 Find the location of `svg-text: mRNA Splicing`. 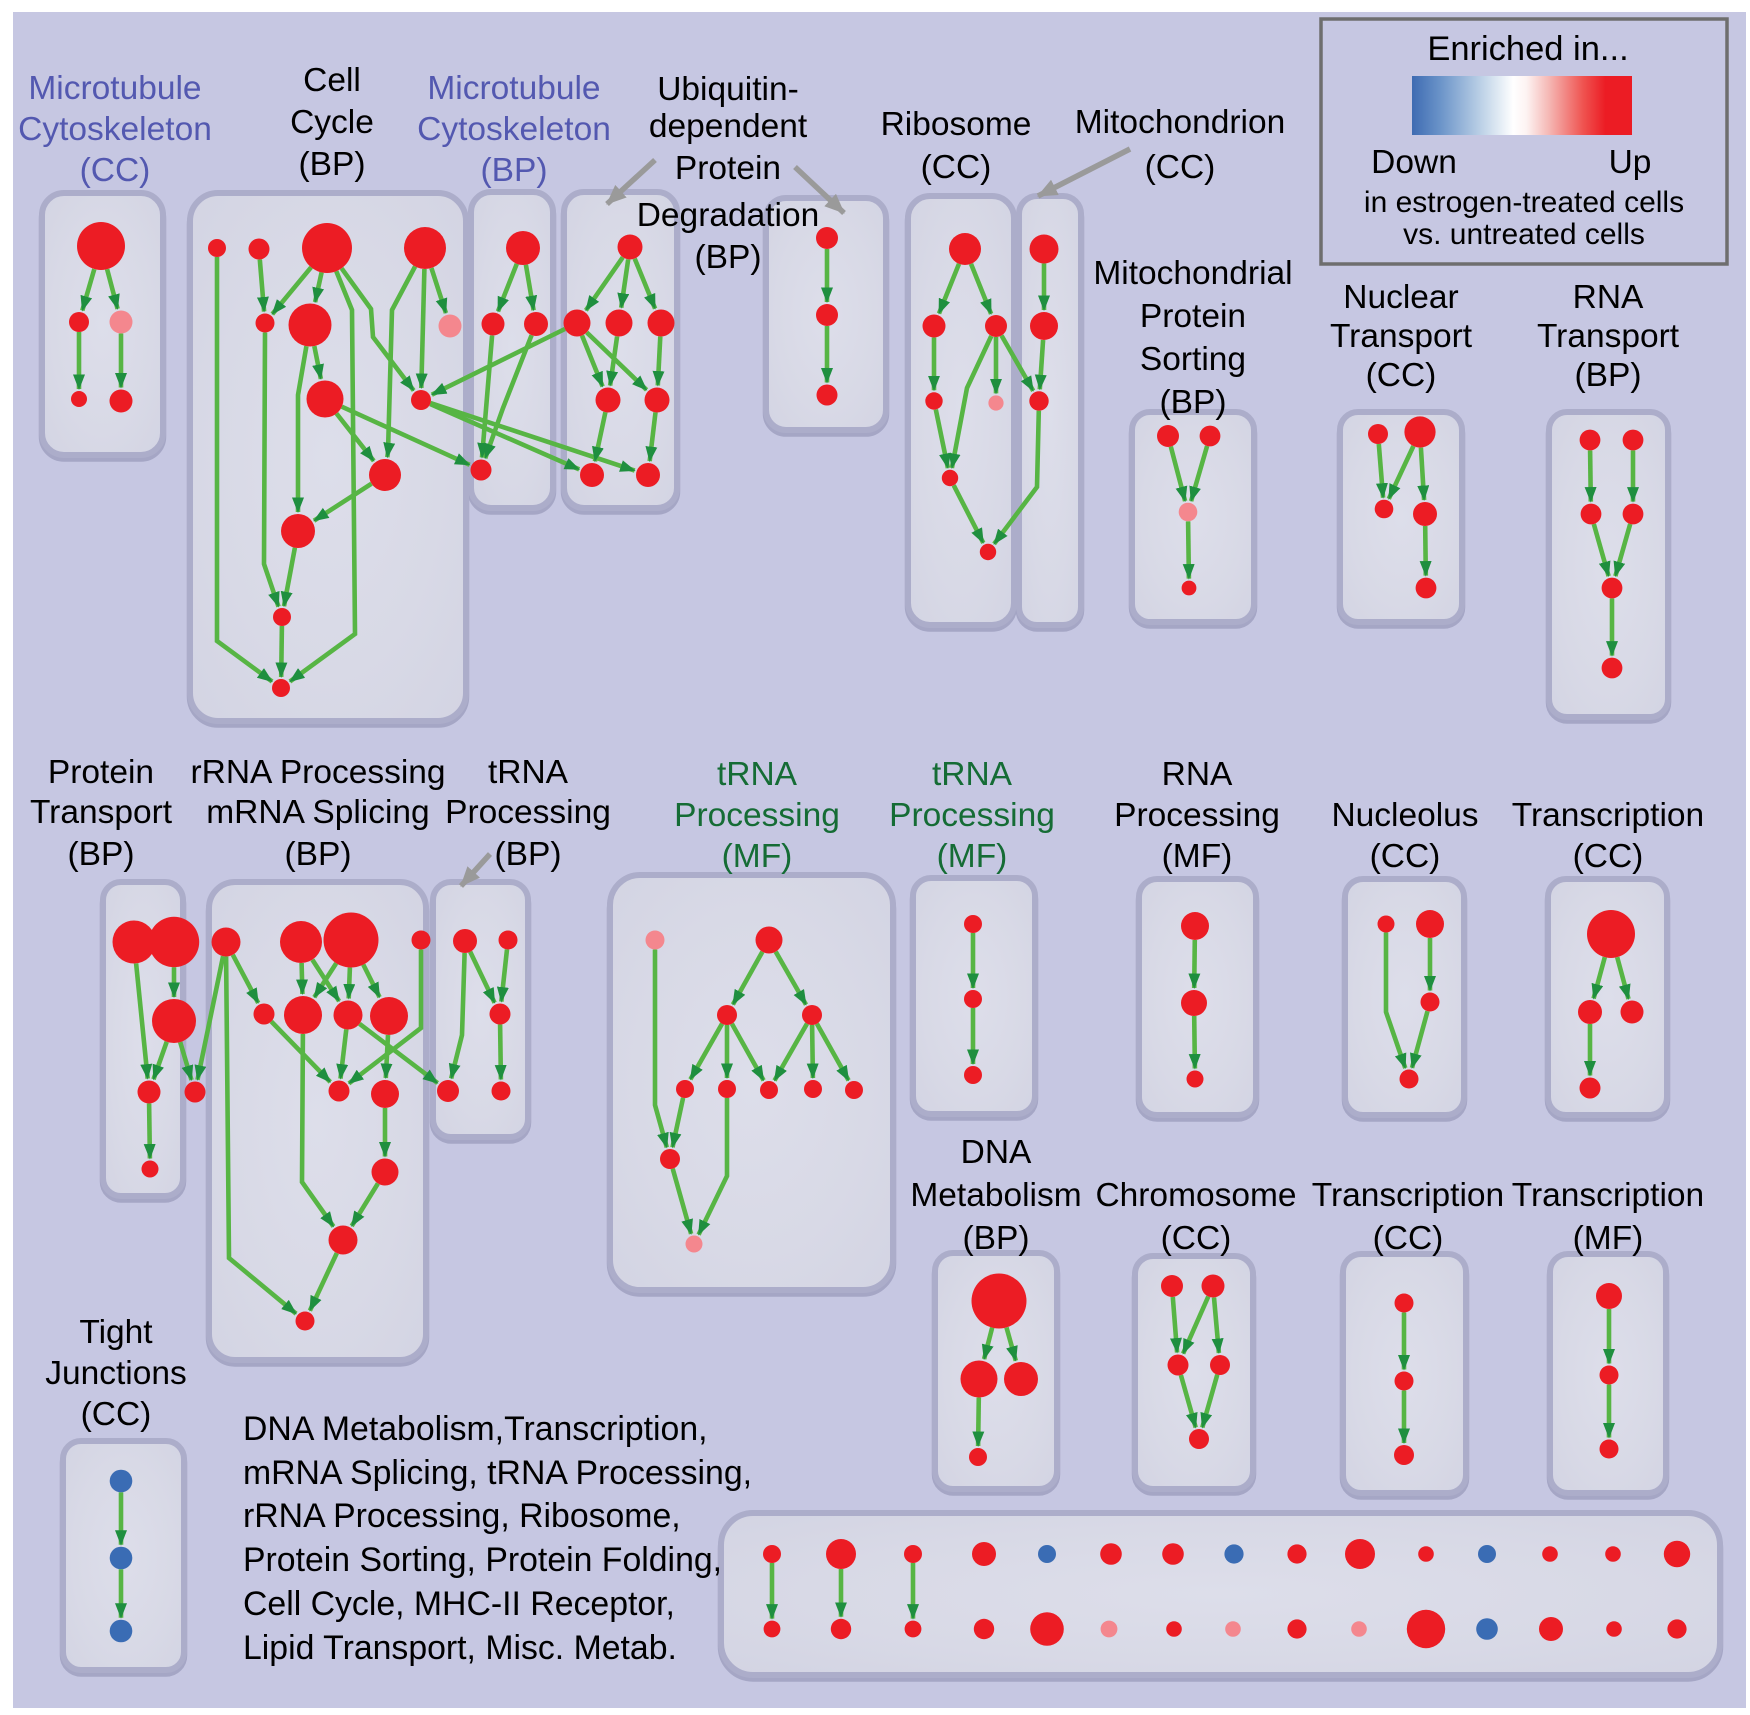

svg-text: mRNA Splicing is located at coordinates (317, 812).